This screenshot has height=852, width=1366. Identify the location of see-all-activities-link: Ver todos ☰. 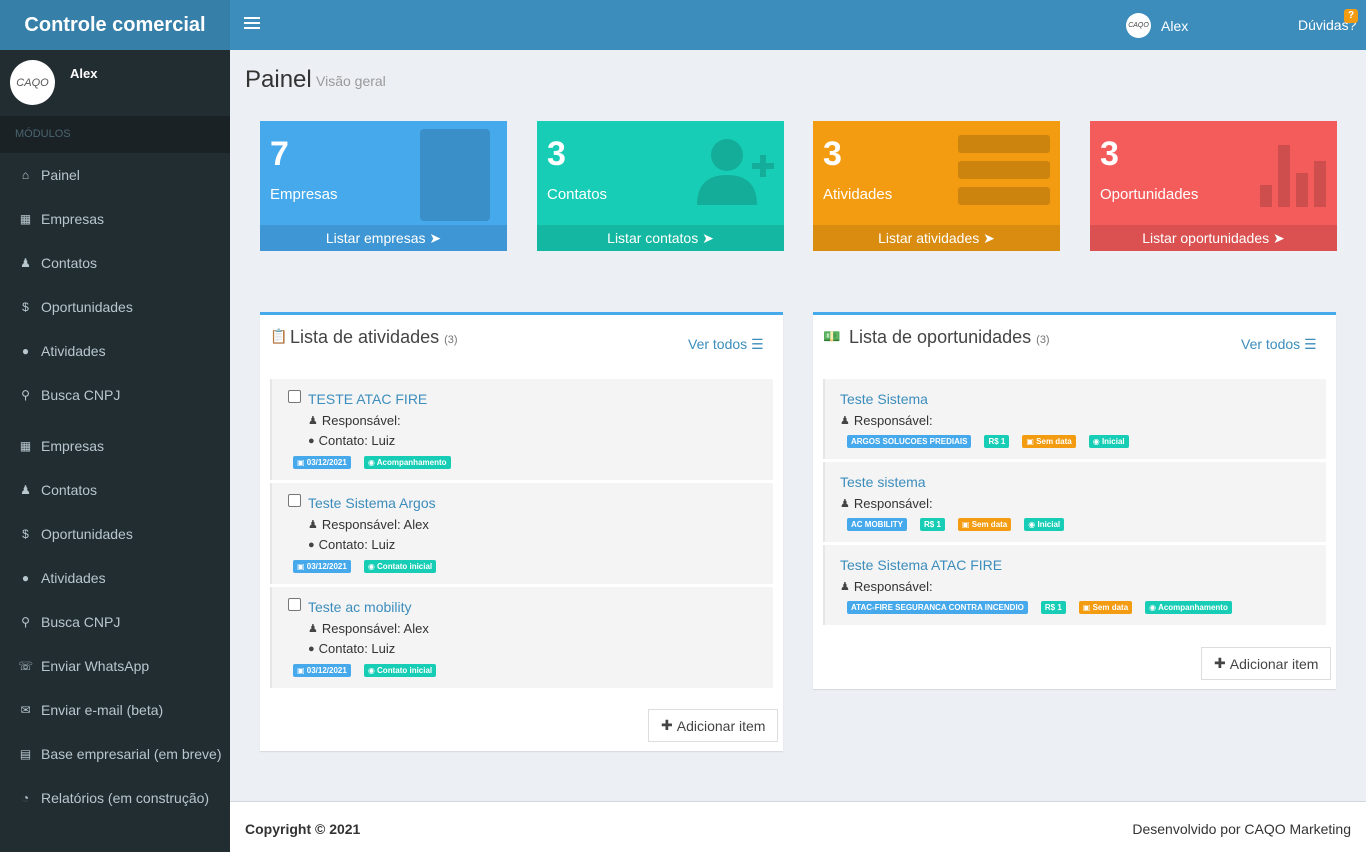
(726, 344).